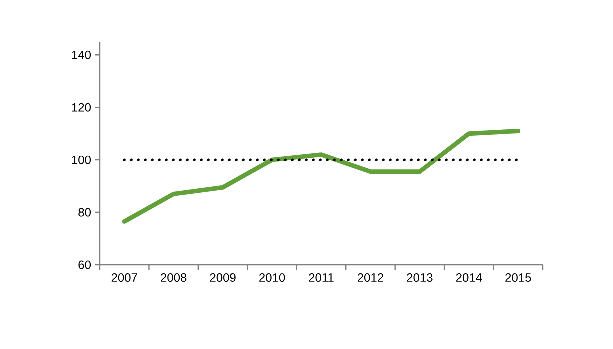  What do you see at coordinates (174, 278) in the screenshot?
I see `x-tick-label: 2008` at bounding box center [174, 278].